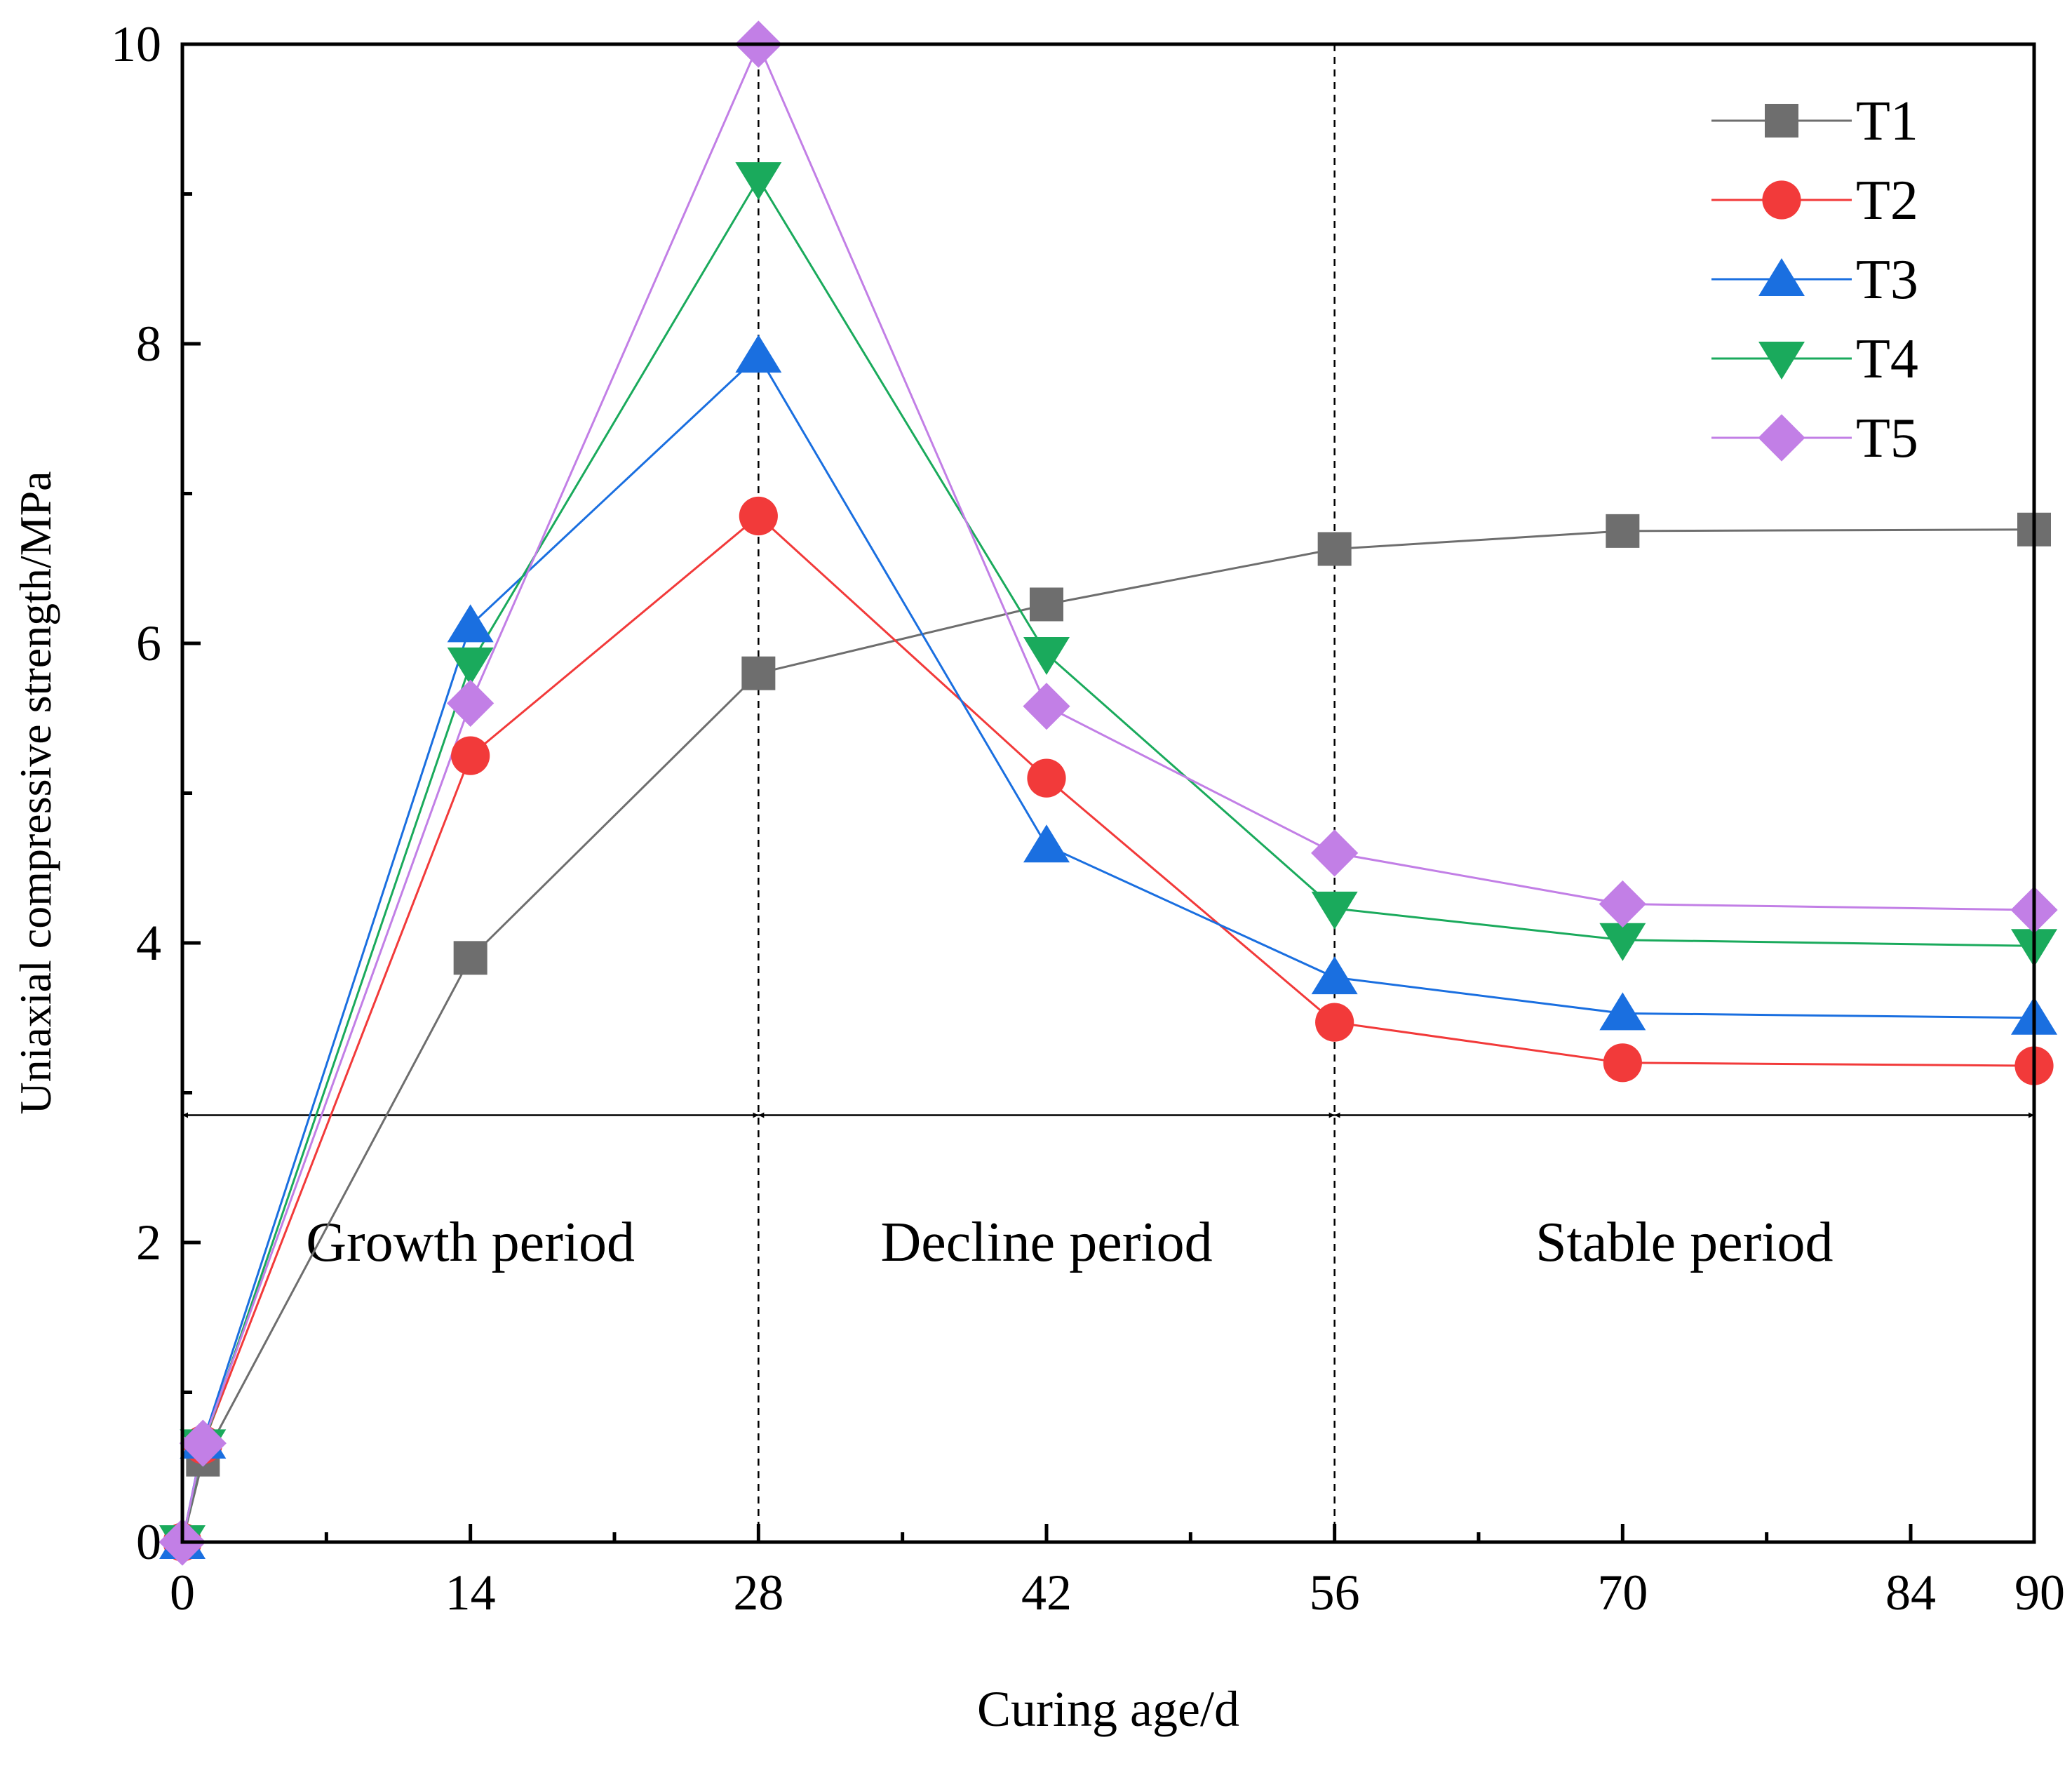 This screenshot has height=1768, width=2072. I want to click on x-tick-label: 28, so click(758, 1593).